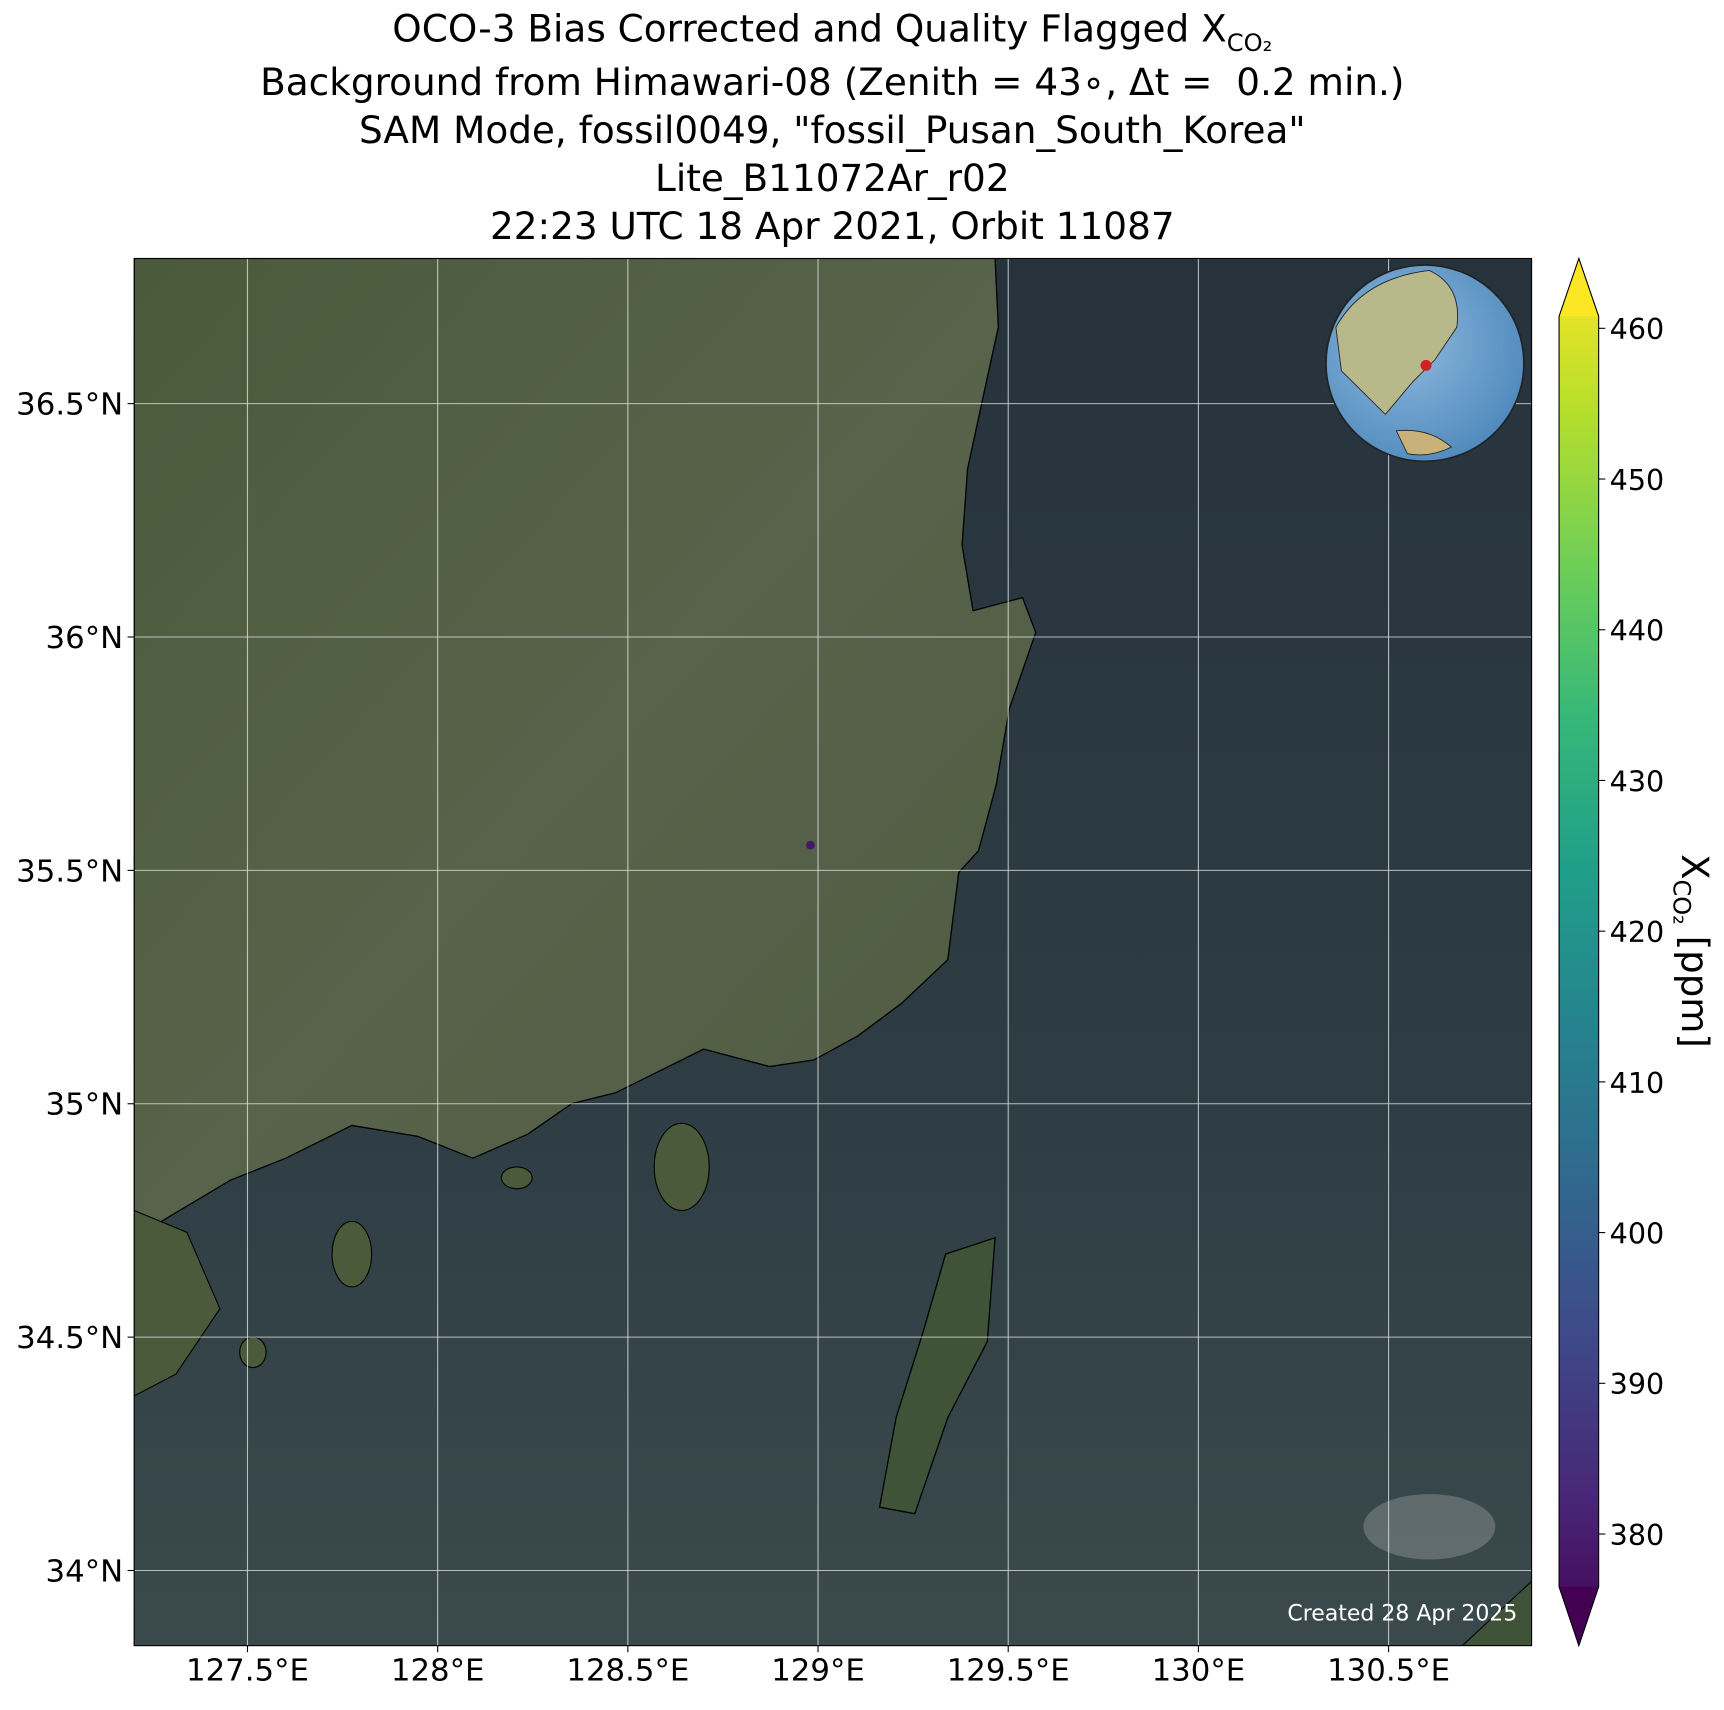 The image size is (1724, 1710). I want to click on colorbar-label-sub: CO₂, so click(1681, 902).